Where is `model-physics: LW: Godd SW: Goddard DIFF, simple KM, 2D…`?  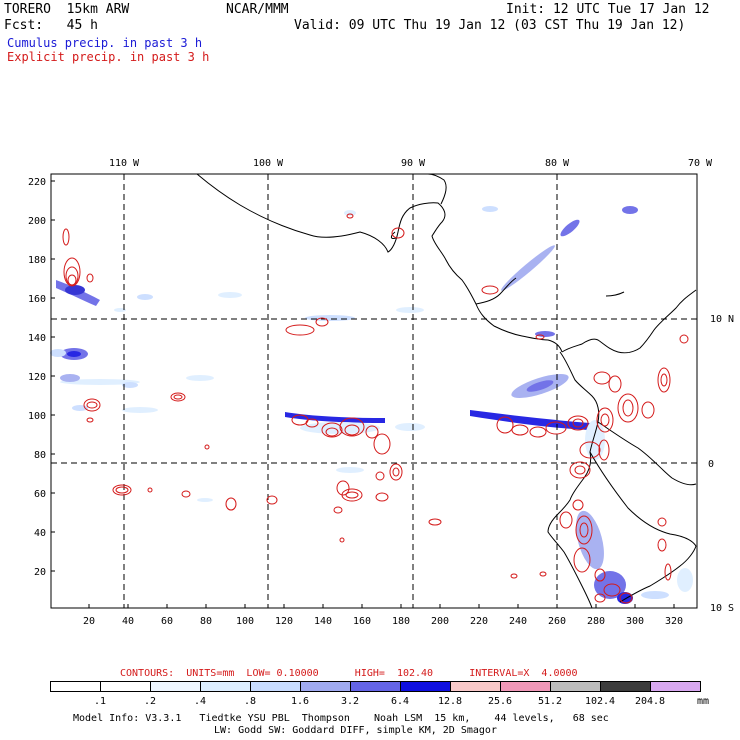 model-physics: LW: Godd SW: Goddard DIFF, simple KM, 2D… is located at coordinates (355, 730).